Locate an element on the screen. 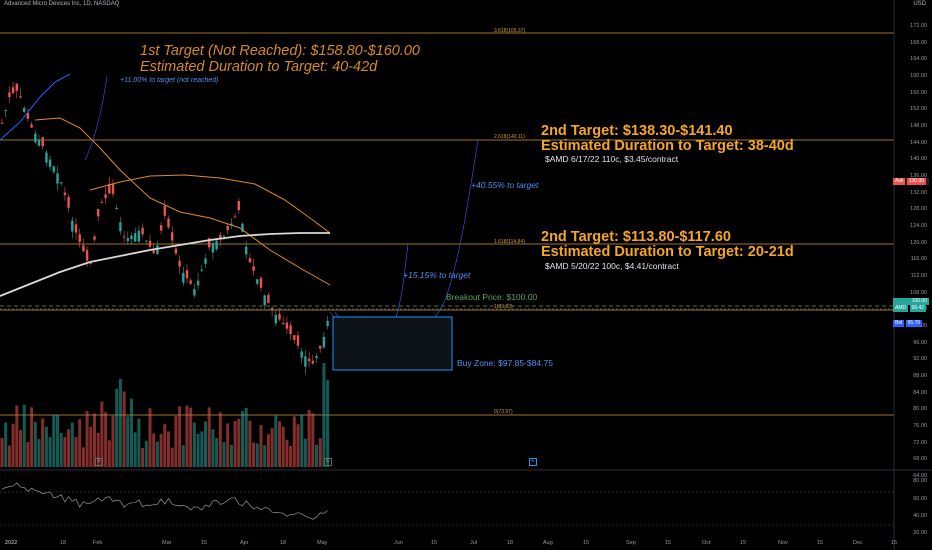  target2a-duration: Estimated Duration to Target: 38-40d is located at coordinates (667, 146).